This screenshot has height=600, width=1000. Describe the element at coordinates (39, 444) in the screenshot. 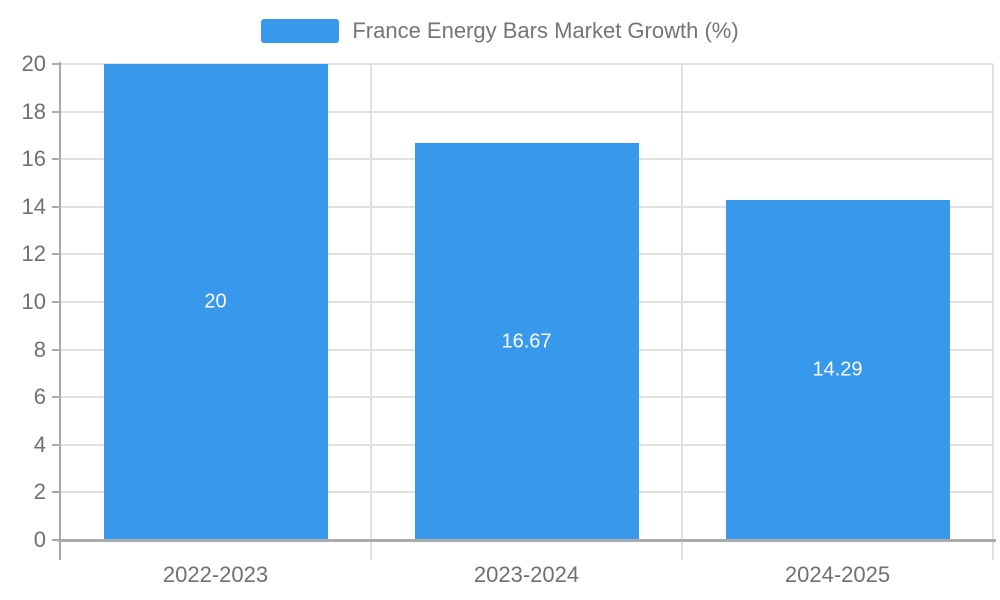

I see `y-axis-tick-label: 4` at that location.